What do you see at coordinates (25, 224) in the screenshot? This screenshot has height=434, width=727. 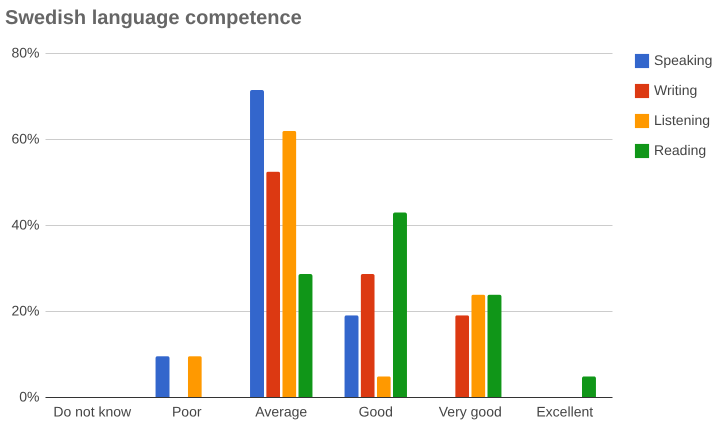 I see `y-tick-label: 40%` at bounding box center [25, 224].